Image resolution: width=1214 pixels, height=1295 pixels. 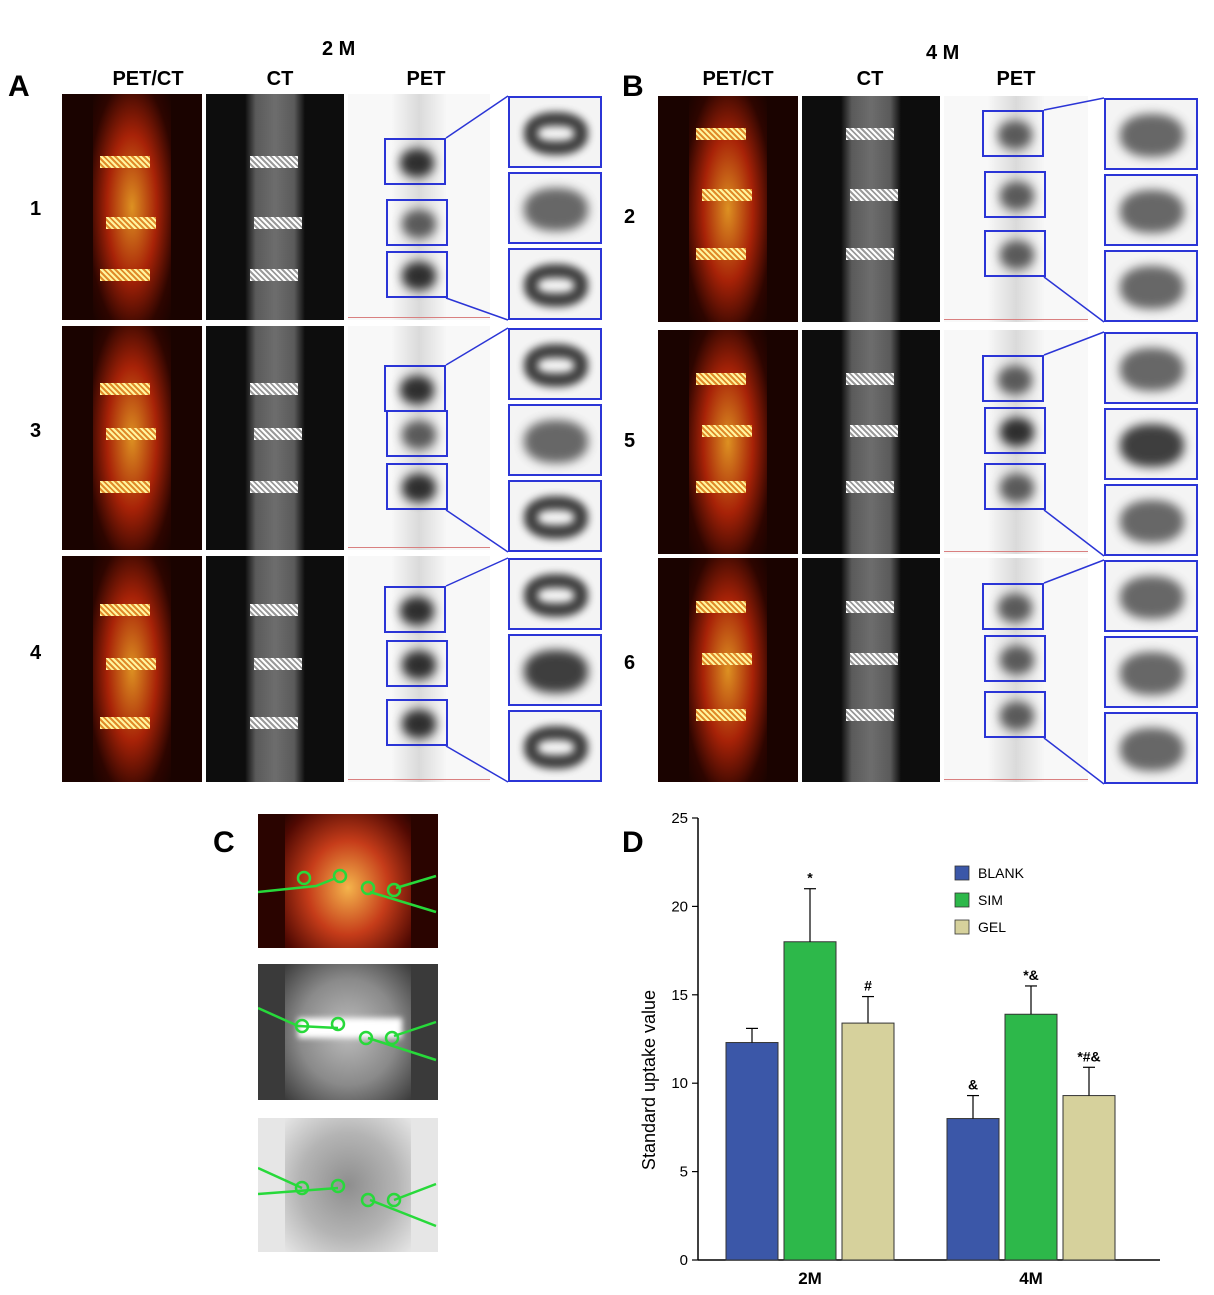 What do you see at coordinates (752, 1151) in the screenshot?
I see `bar-blank-2m` at bounding box center [752, 1151].